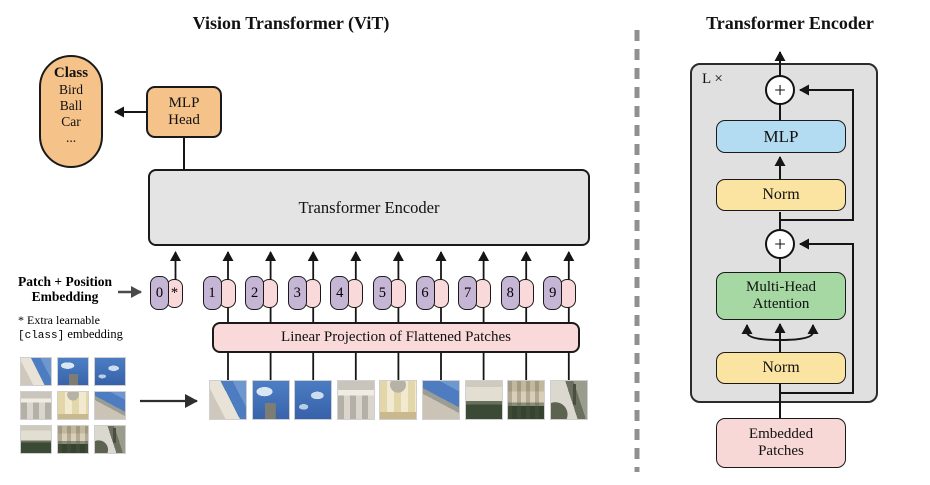  Describe the element at coordinates (781, 368) in the screenshot. I see `norm-box-bottom: Norm` at that location.